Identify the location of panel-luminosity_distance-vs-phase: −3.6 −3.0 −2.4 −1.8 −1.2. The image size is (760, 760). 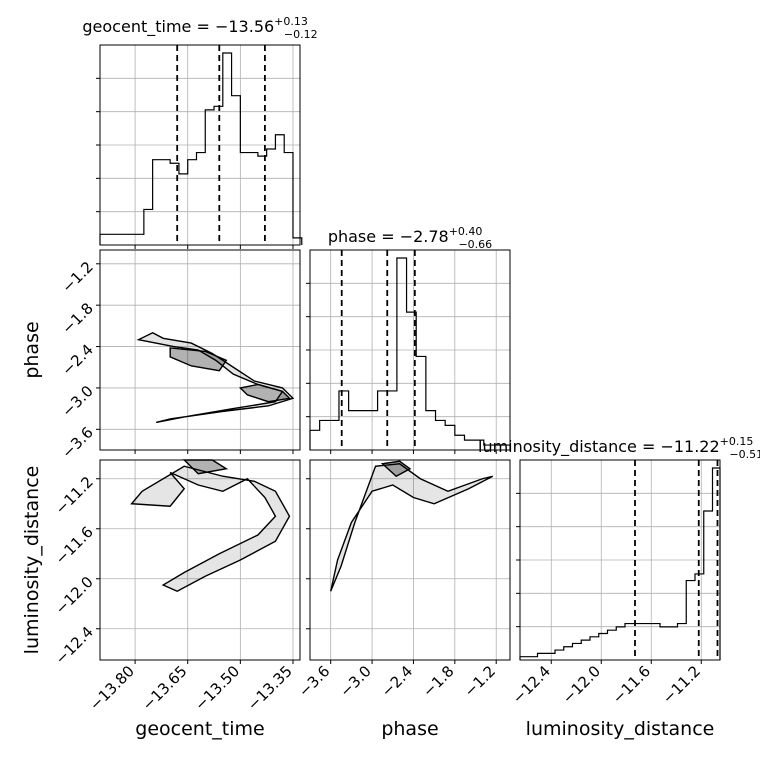
(403, 580).